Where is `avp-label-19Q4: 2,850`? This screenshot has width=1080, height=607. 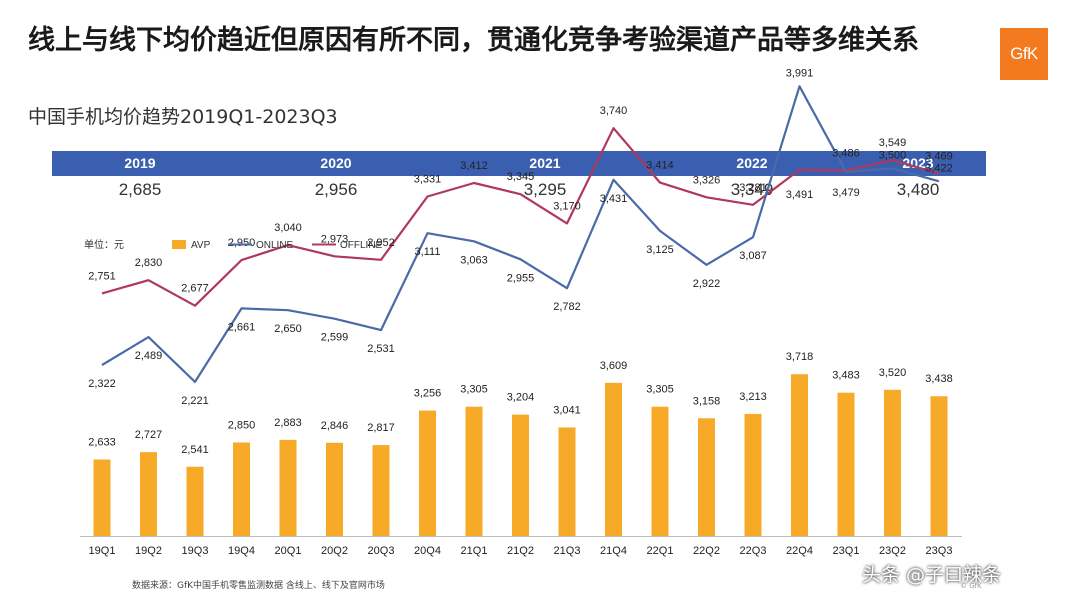 avp-label-19Q4: 2,850 is located at coordinates (242, 425).